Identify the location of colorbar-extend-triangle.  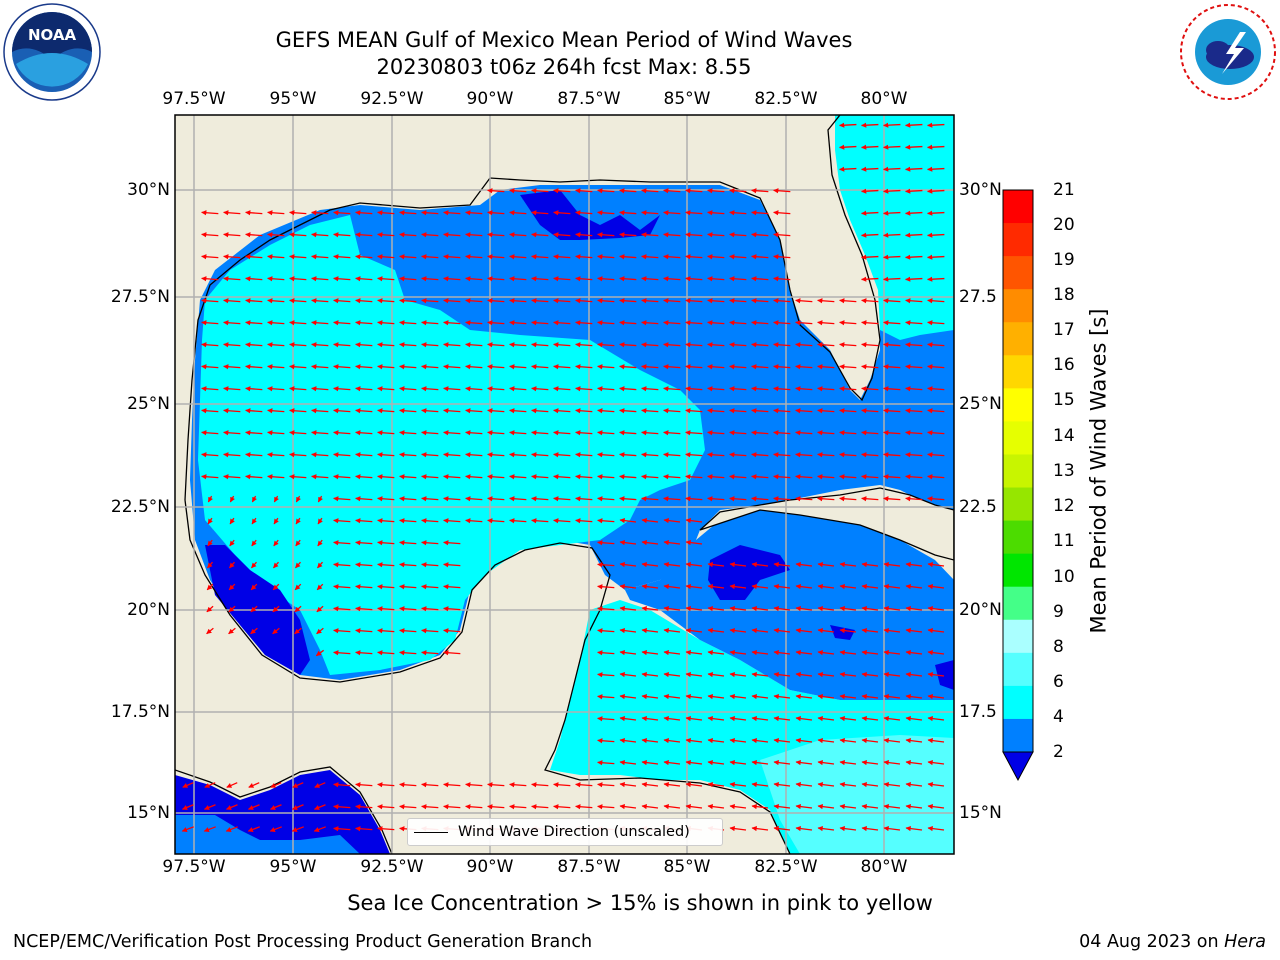
(1018, 766).